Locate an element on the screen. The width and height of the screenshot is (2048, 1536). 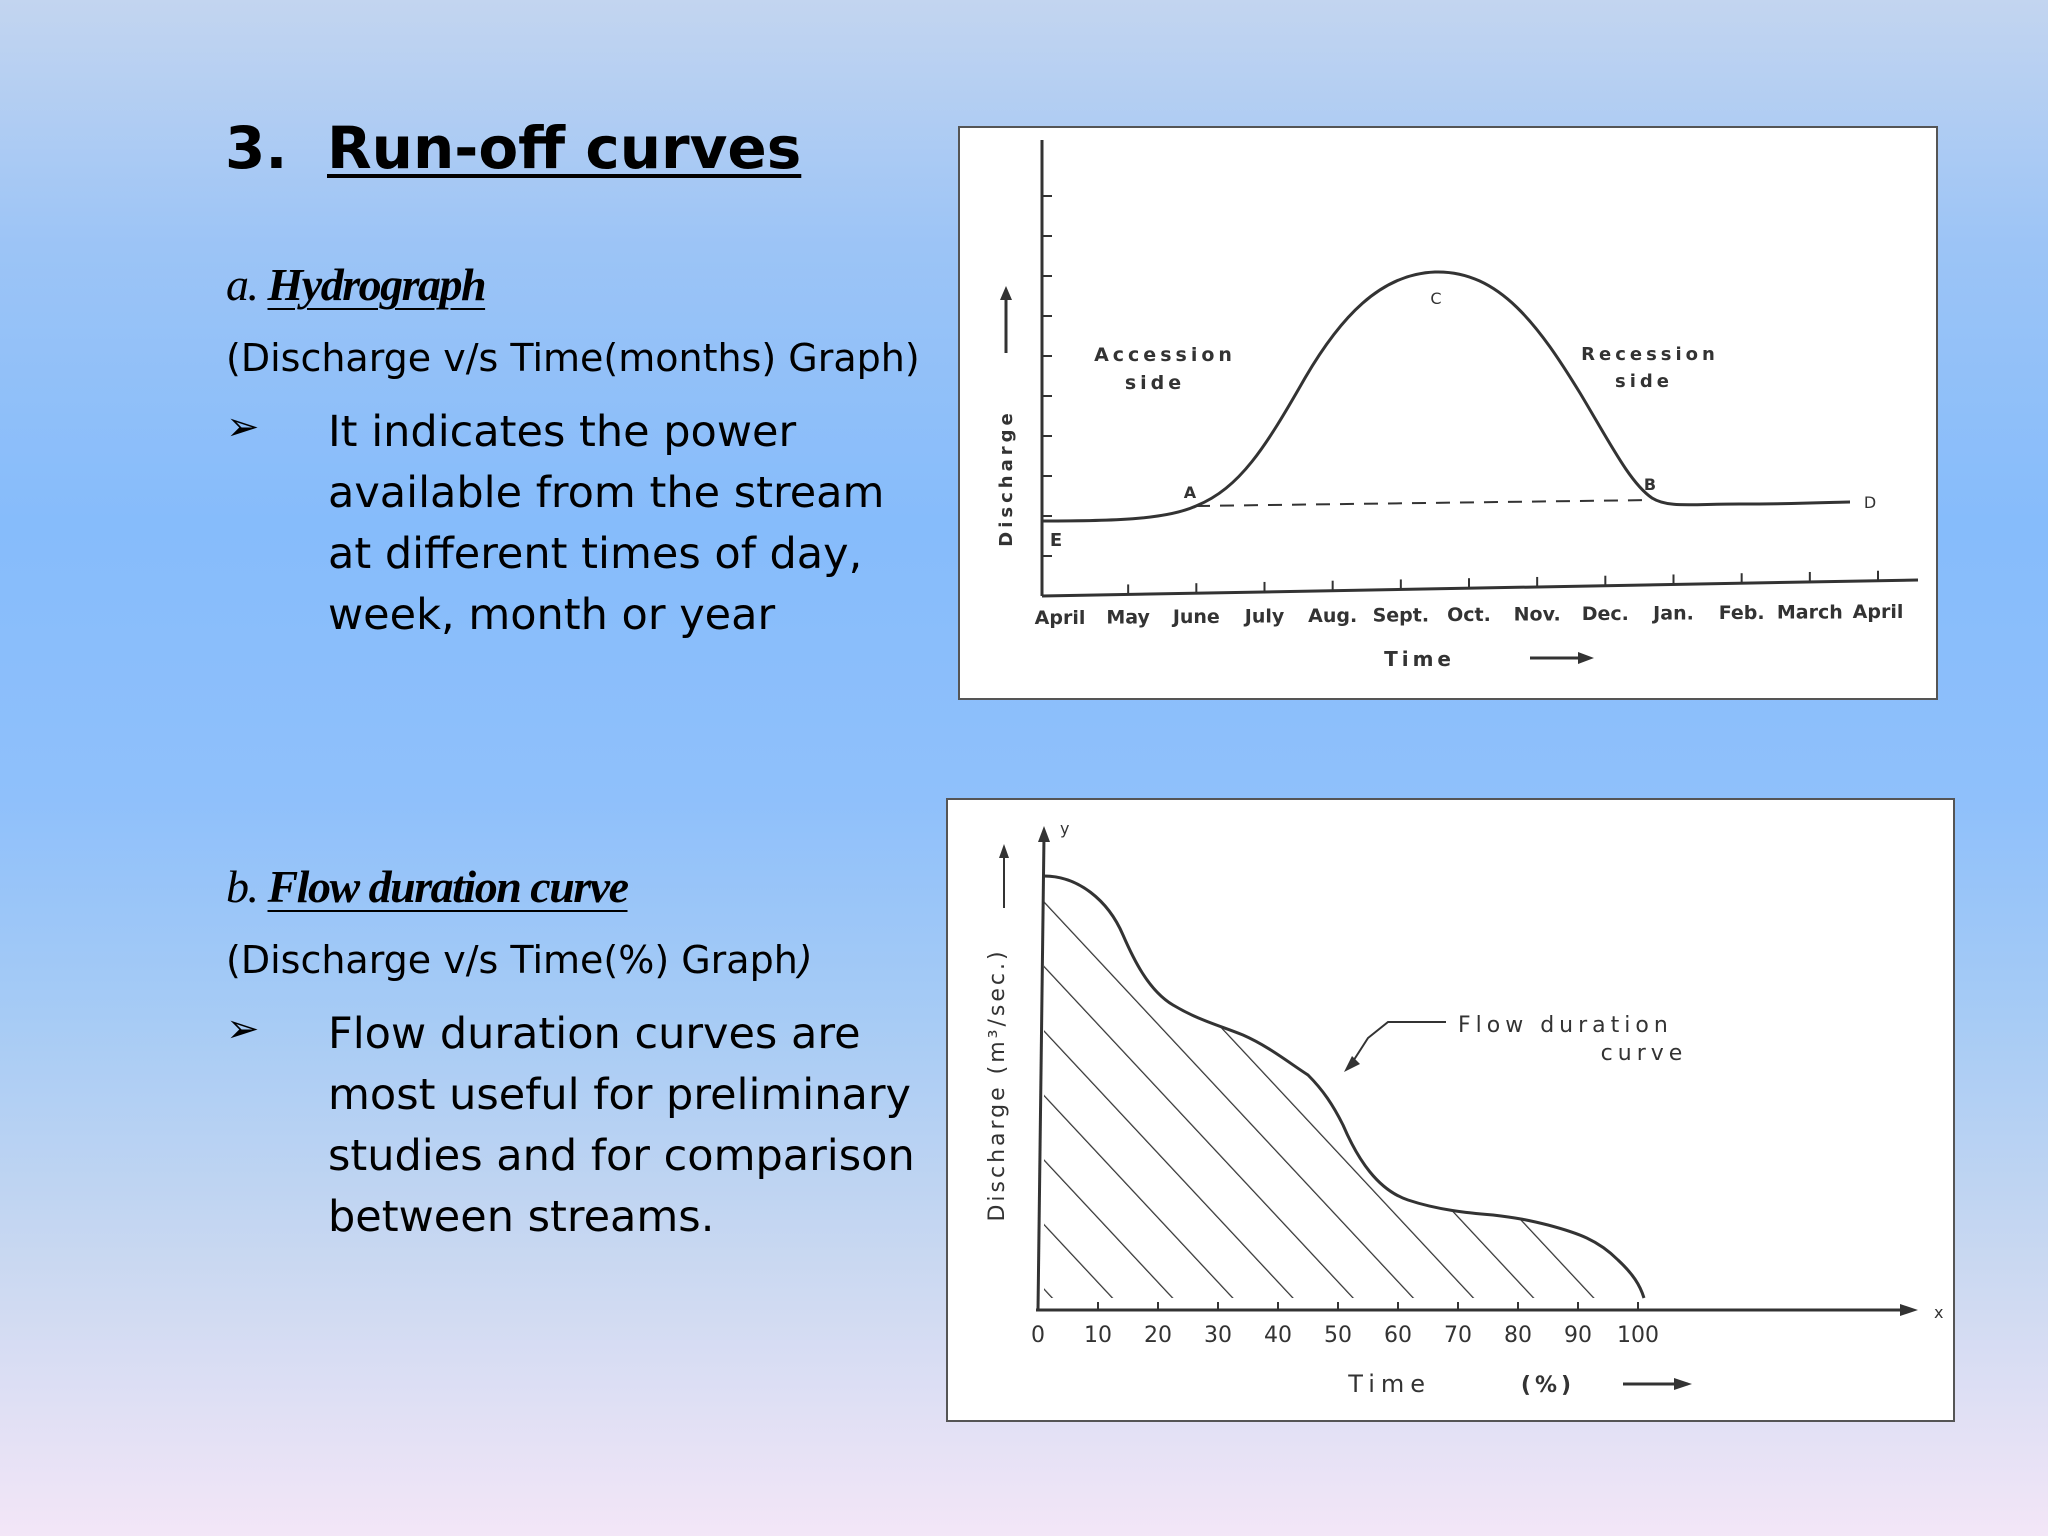
section-b-title: Flow duration curve is located at coordinates (448, 886).